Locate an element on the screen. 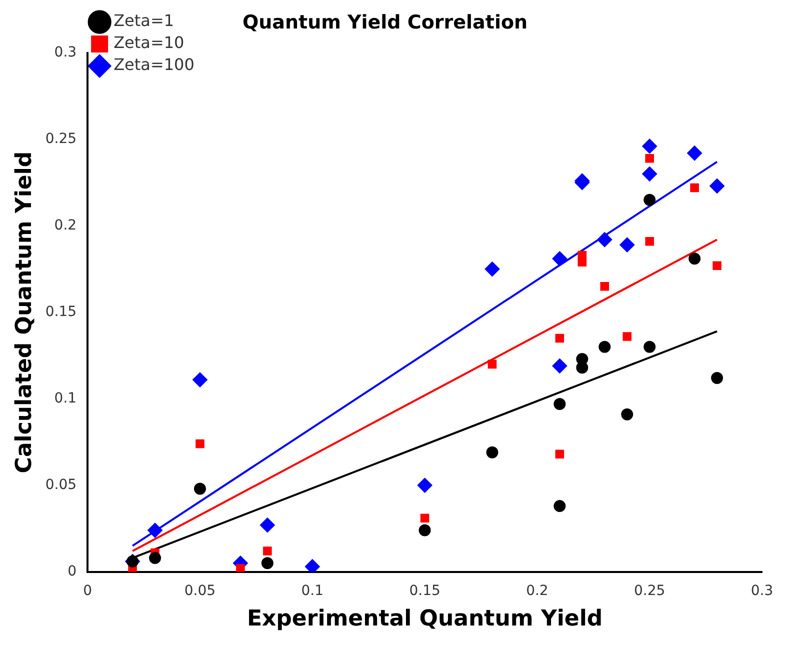 This screenshot has width=788, height=645. y-tick-label: 0.05 is located at coordinates (61, 484).